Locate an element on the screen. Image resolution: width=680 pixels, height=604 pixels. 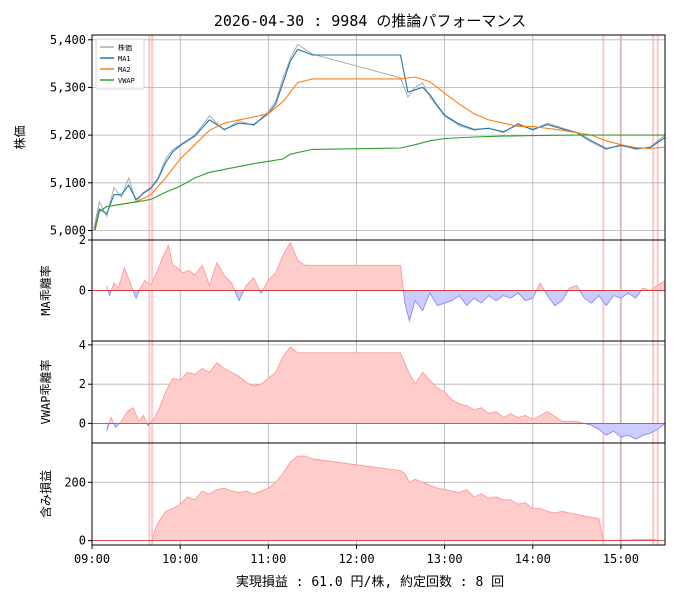
chart-footer-pnl-summary: 実現損益 : 61.0 円/株, 約定回数 : 8 回 is located at coordinates (370, 582).